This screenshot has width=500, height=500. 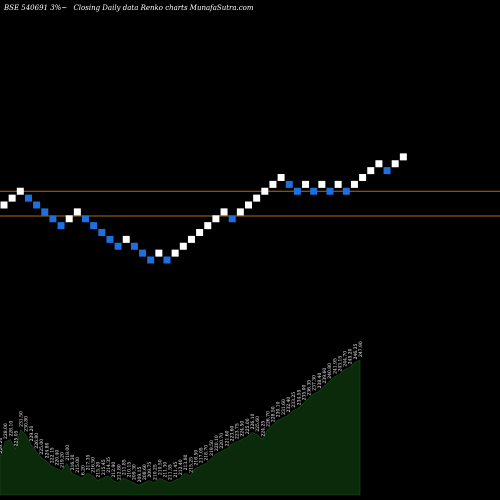 What do you see at coordinates (22, 419) in the screenshot?
I see `volume-label: 231.50` at bounding box center [22, 419].